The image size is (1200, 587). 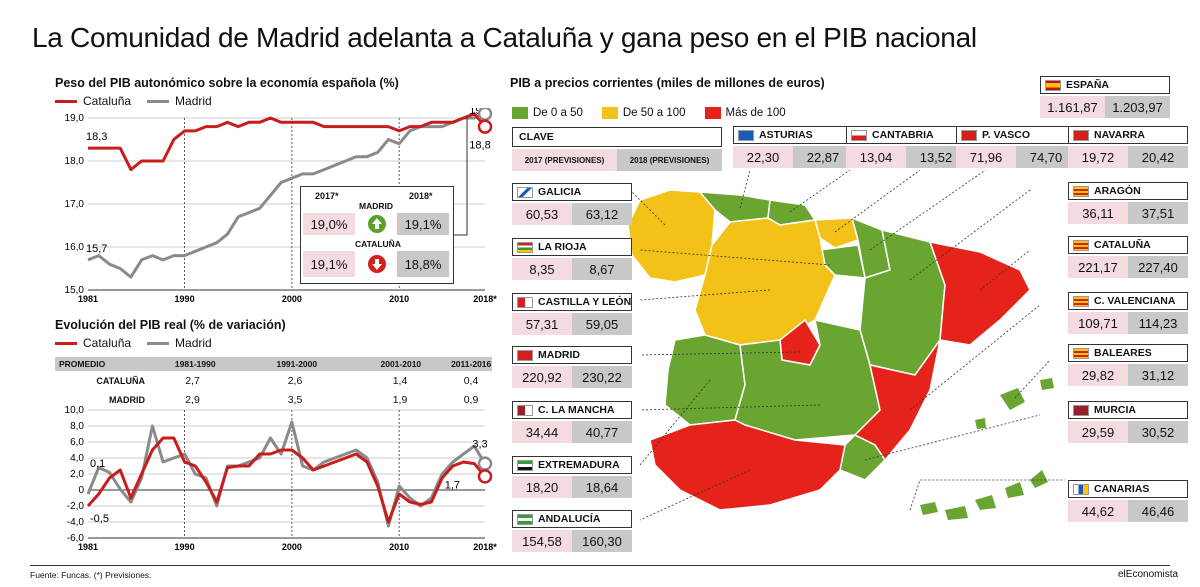 I want to click on legend2-madrid-label: Madrid, so click(x=193, y=343).